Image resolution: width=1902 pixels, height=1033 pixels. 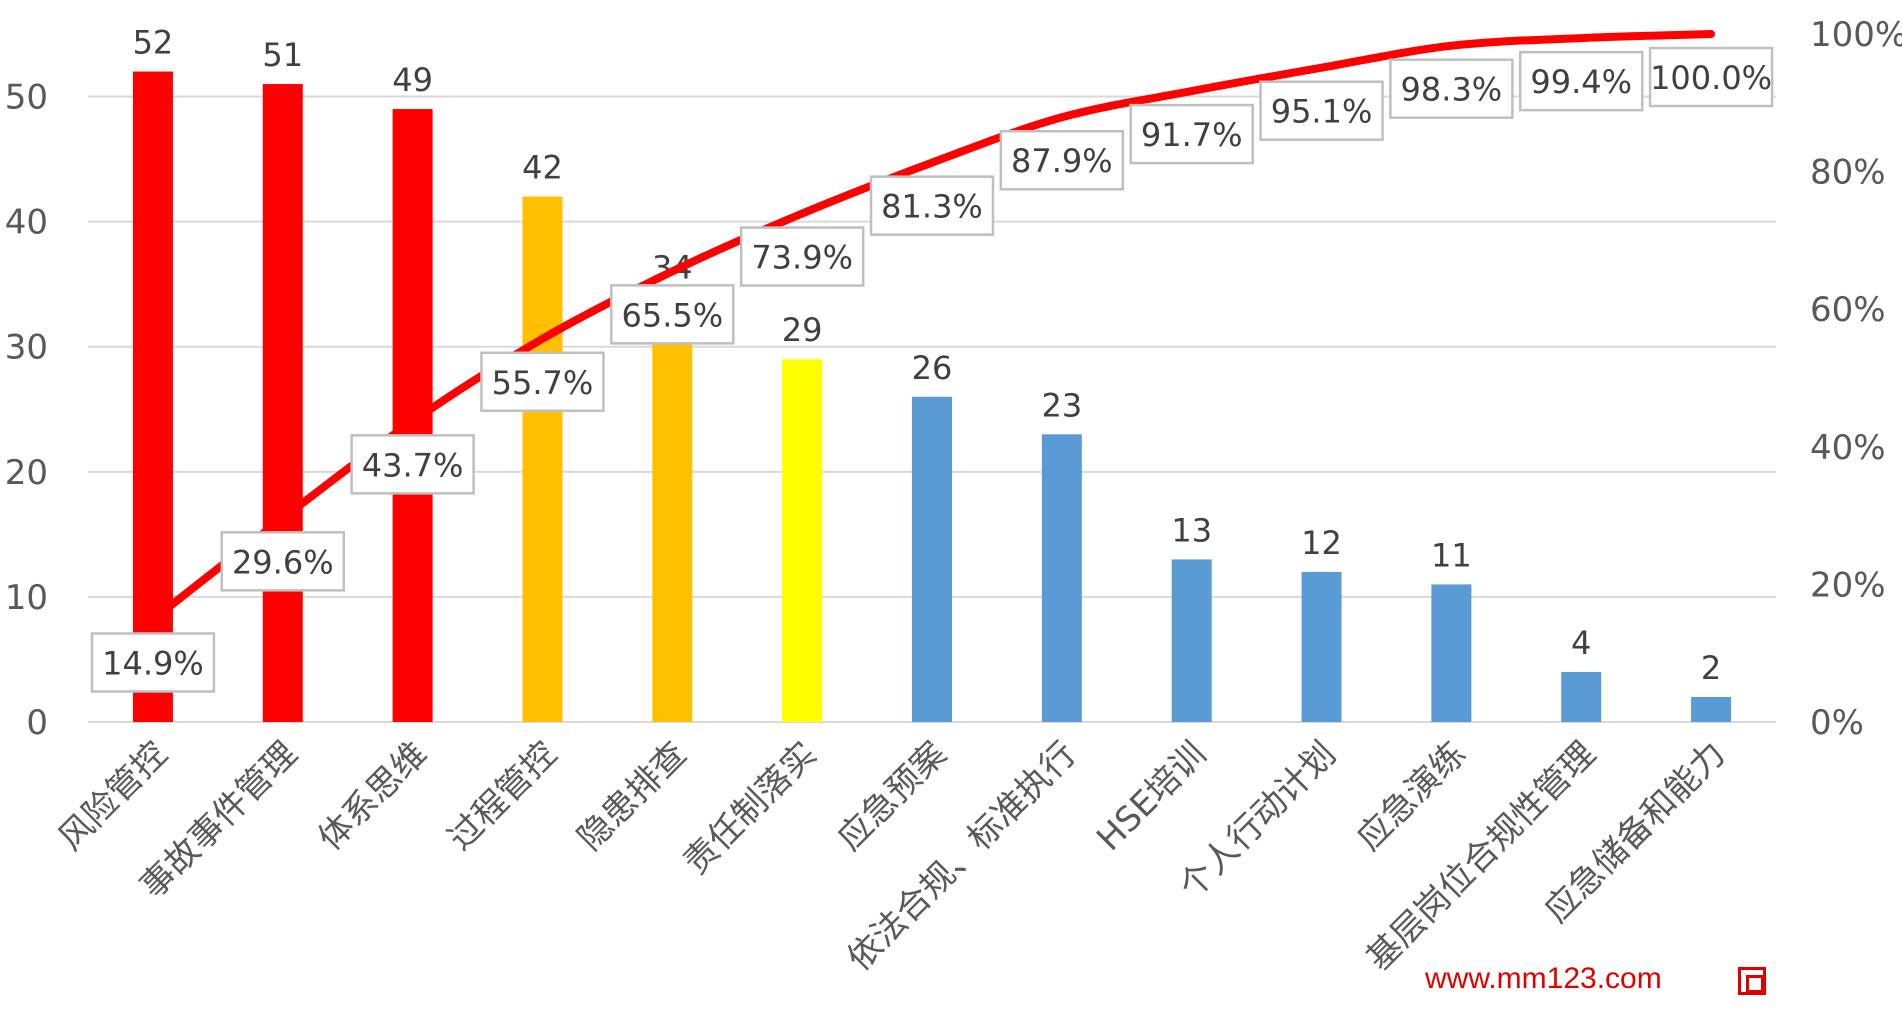 I want to click on cumulative-label: 43.7%, so click(x=412, y=464).